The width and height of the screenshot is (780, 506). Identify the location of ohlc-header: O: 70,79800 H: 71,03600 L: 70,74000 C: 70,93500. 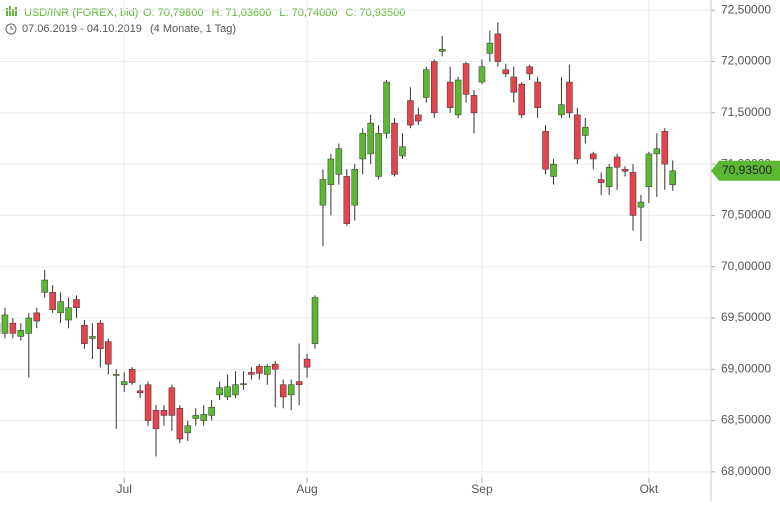
(274, 13).